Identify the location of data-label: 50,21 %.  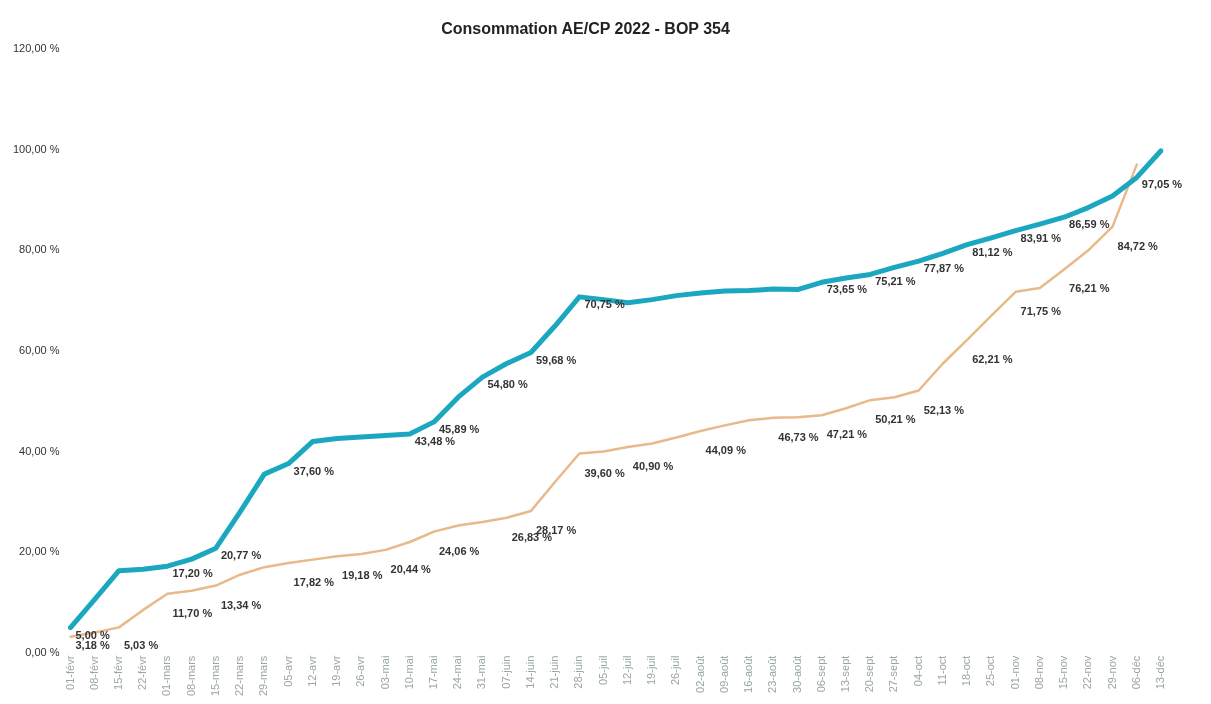
(895, 419).